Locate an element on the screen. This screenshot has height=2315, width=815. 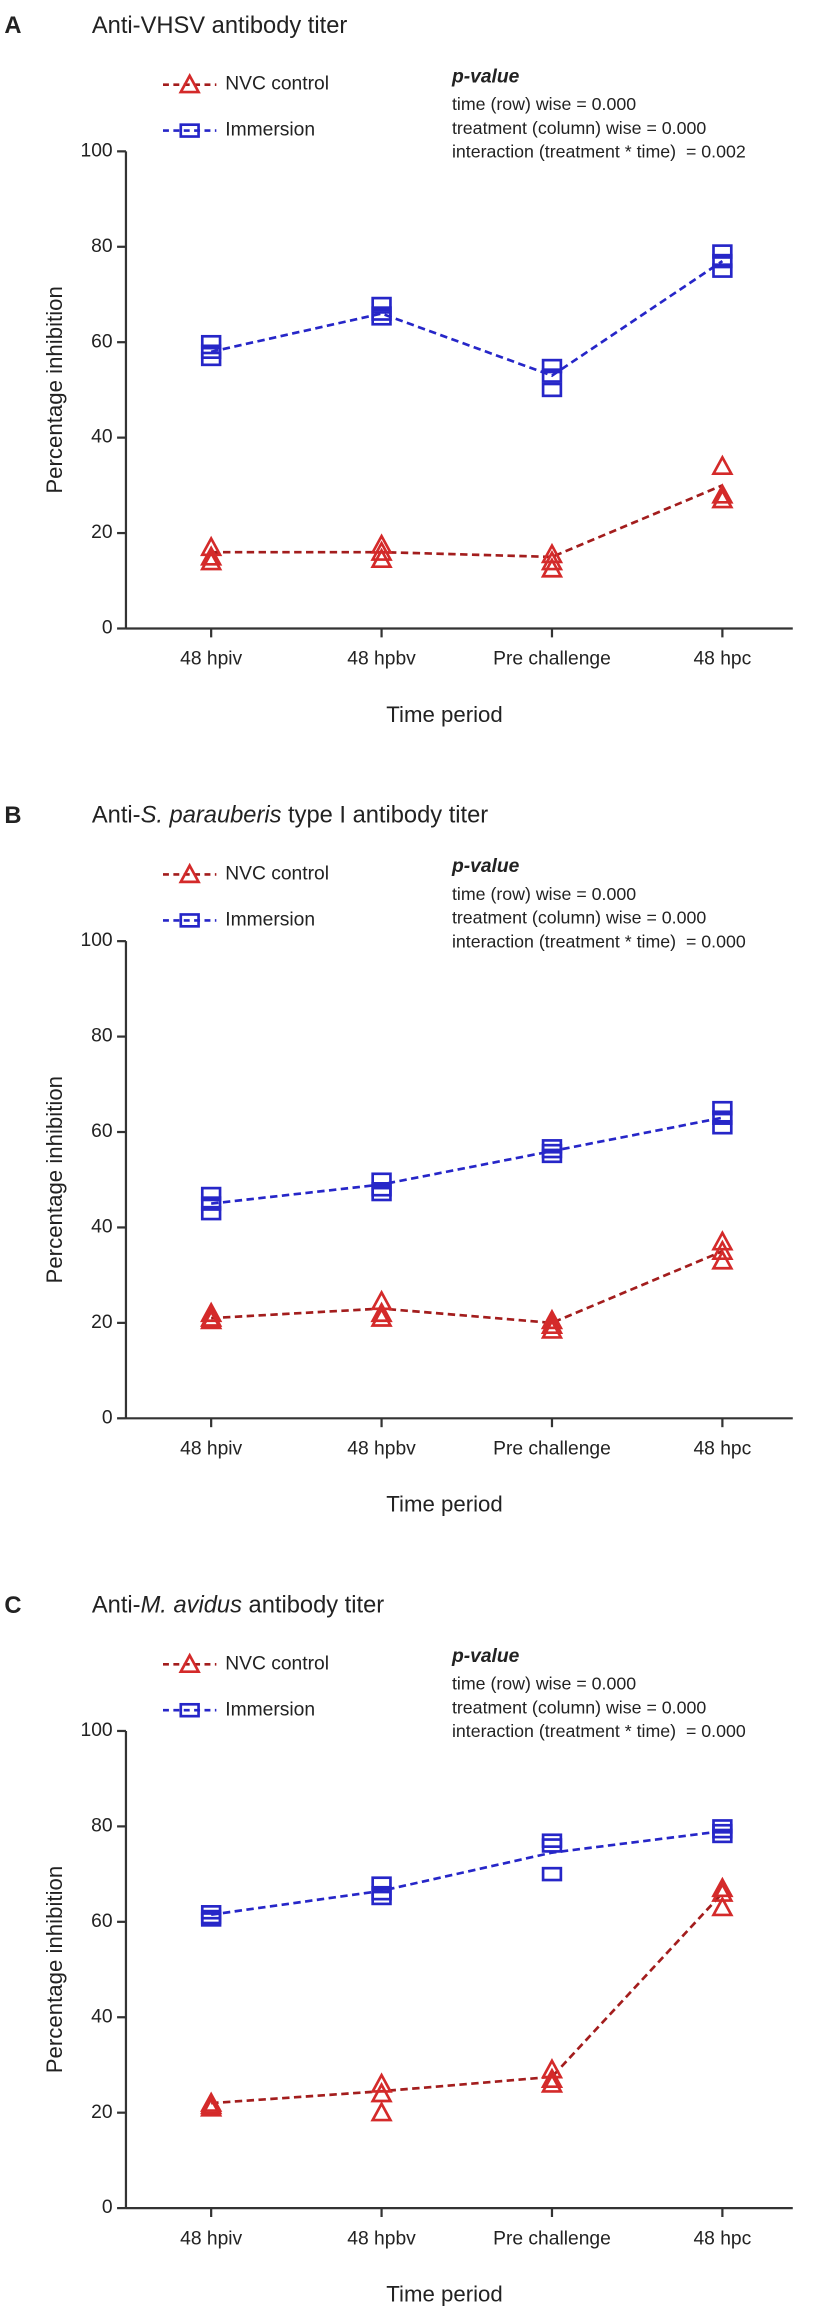
chart-title: Anti-M. avidus antibody titer is located at coordinates (238, 1606).